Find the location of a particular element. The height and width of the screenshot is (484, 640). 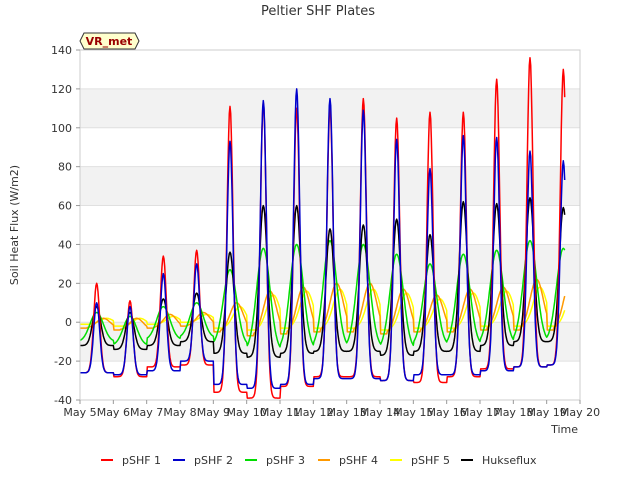

legend-item: pSHF 3 is located at coordinates (275, 460).